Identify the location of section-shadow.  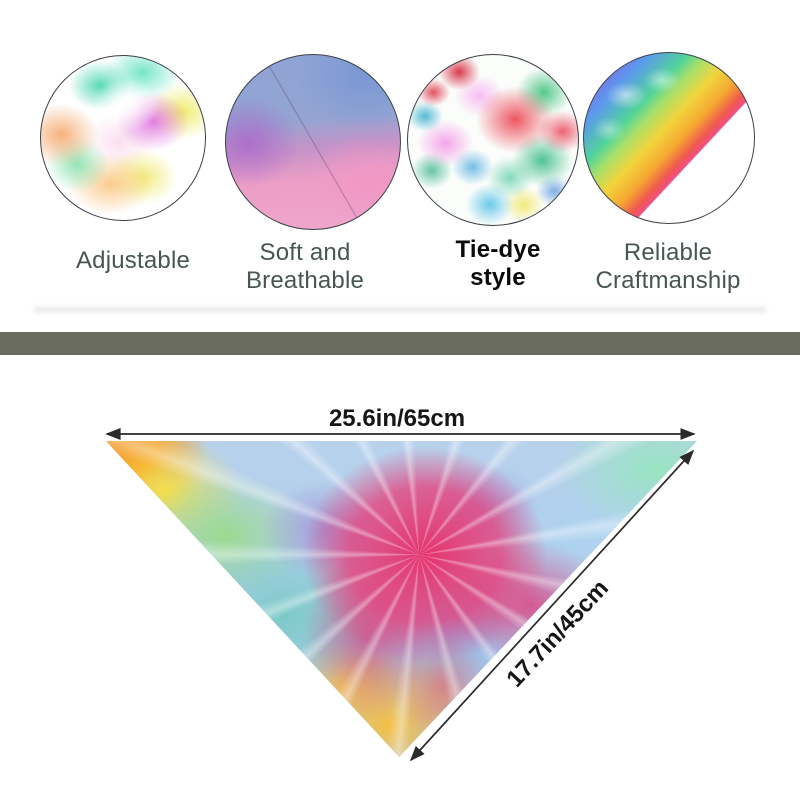
(400, 309).